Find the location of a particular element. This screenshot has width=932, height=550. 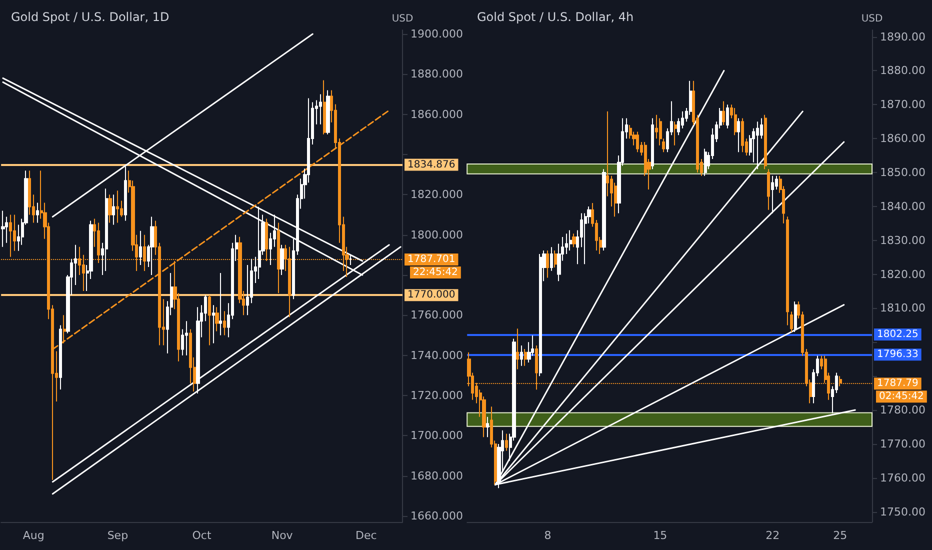

x-tick-label: Dec is located at coordinates (366, 535).